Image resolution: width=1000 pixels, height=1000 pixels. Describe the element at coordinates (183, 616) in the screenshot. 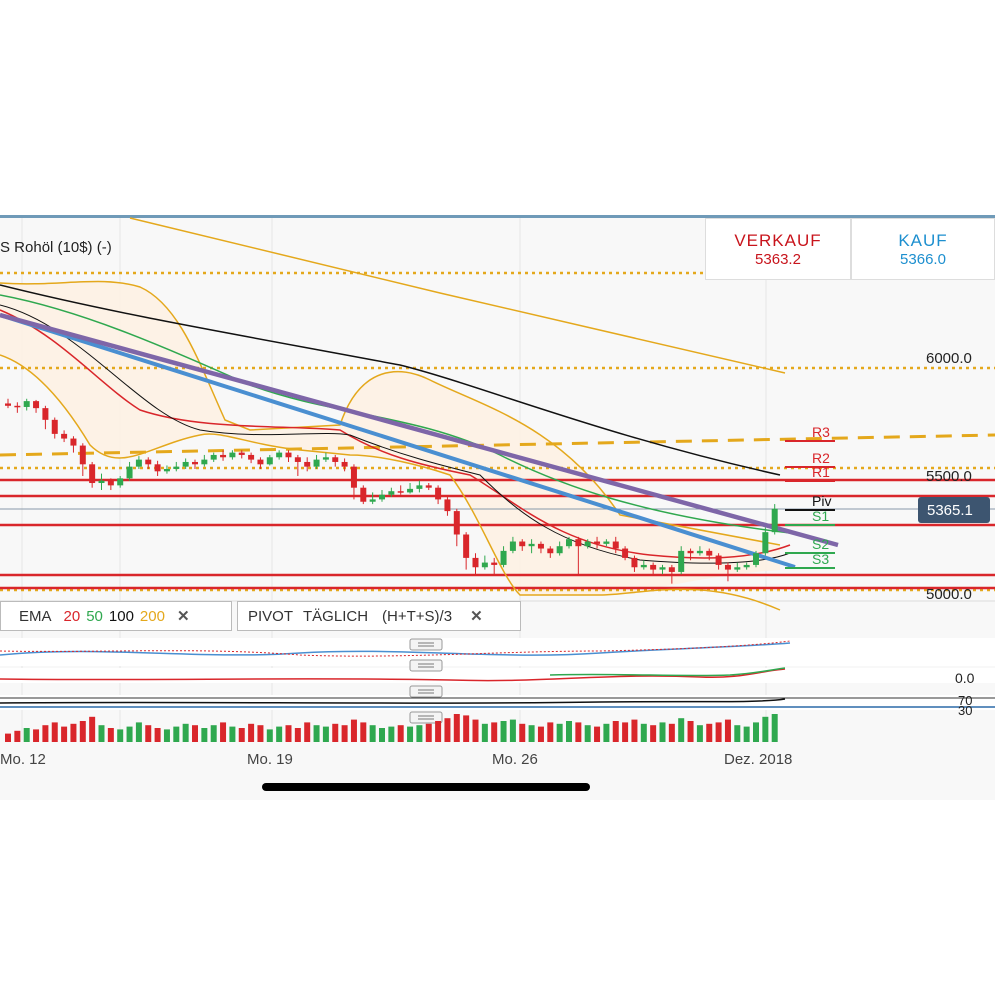

I see `ema-close-icon: ✕` at that location.